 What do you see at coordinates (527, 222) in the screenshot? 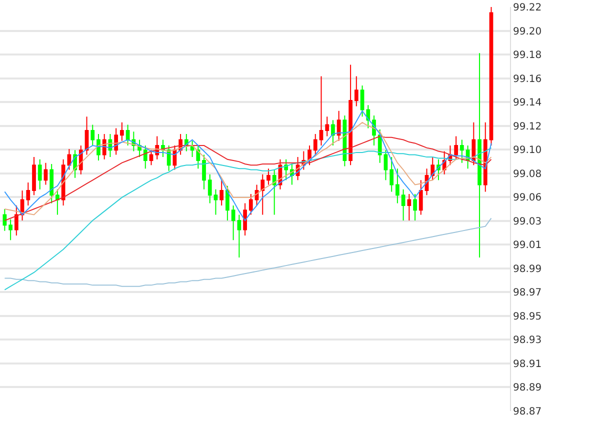
I see `y-tick-label: 99.03` at bounding box center [527, 222].